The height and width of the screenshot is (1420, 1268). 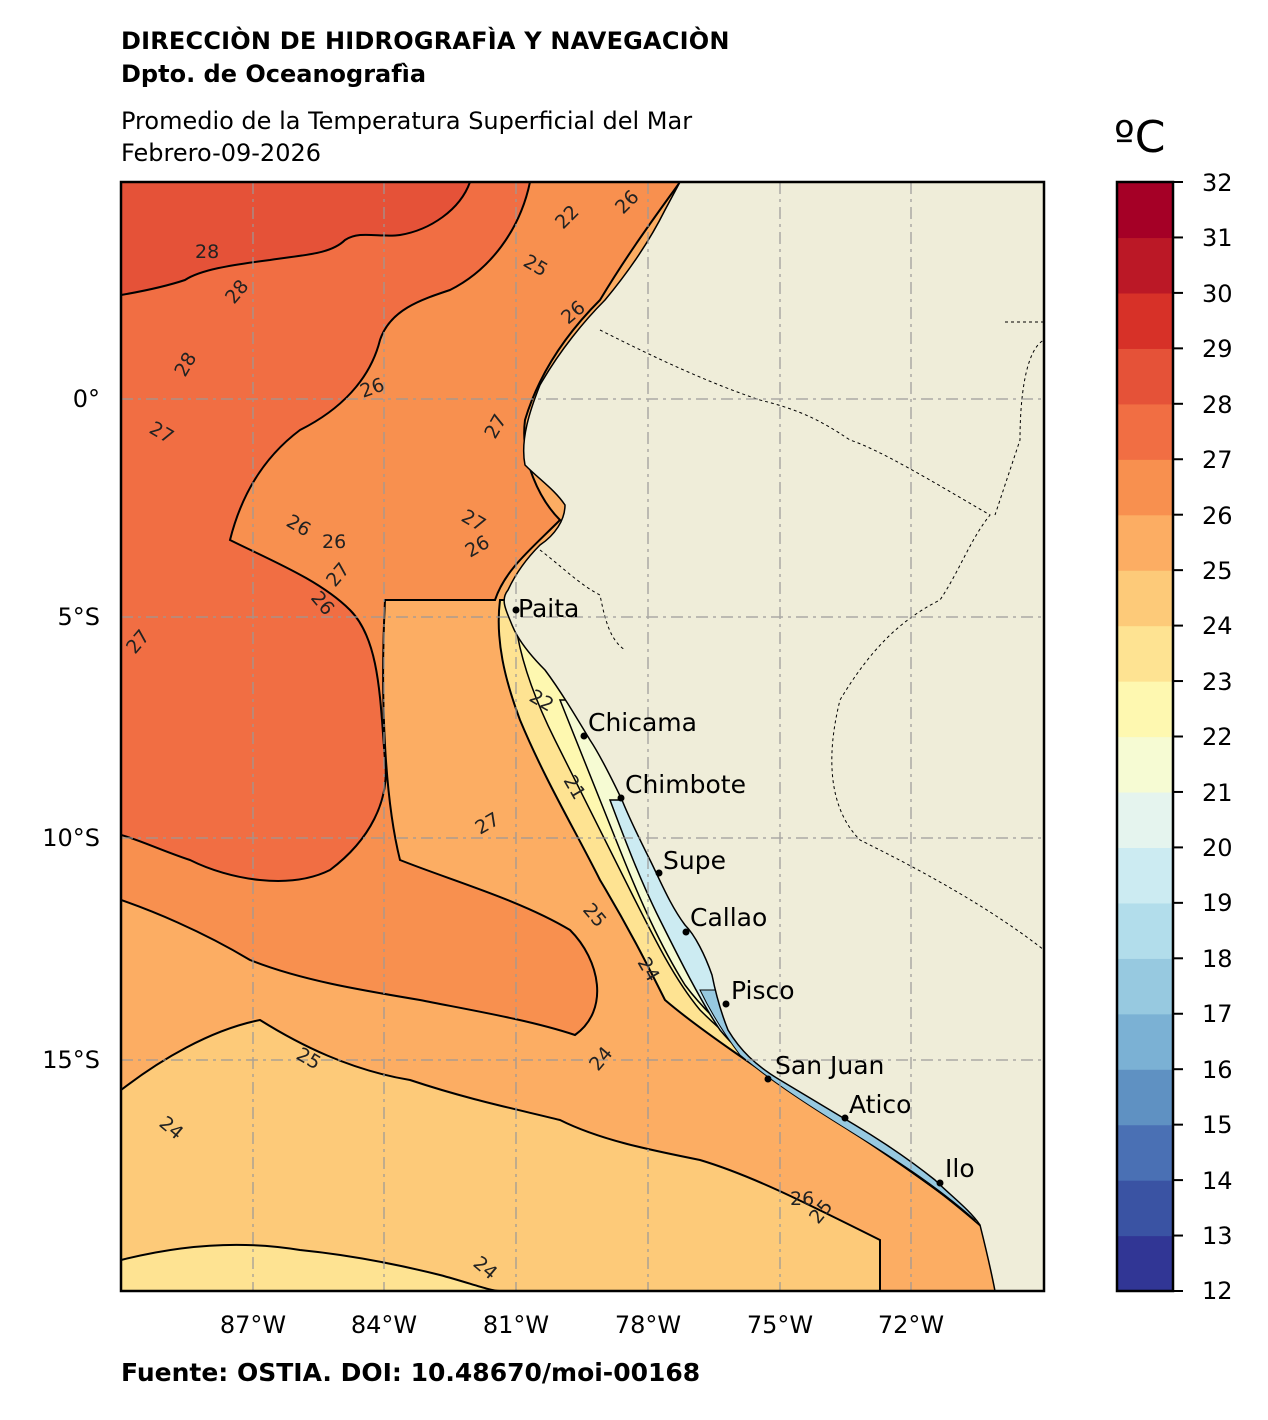 What do you see at coordinates (71, 838) in the screenshot?
I see `lat-tick-label: 10°S` at bounding box center [71, 838].